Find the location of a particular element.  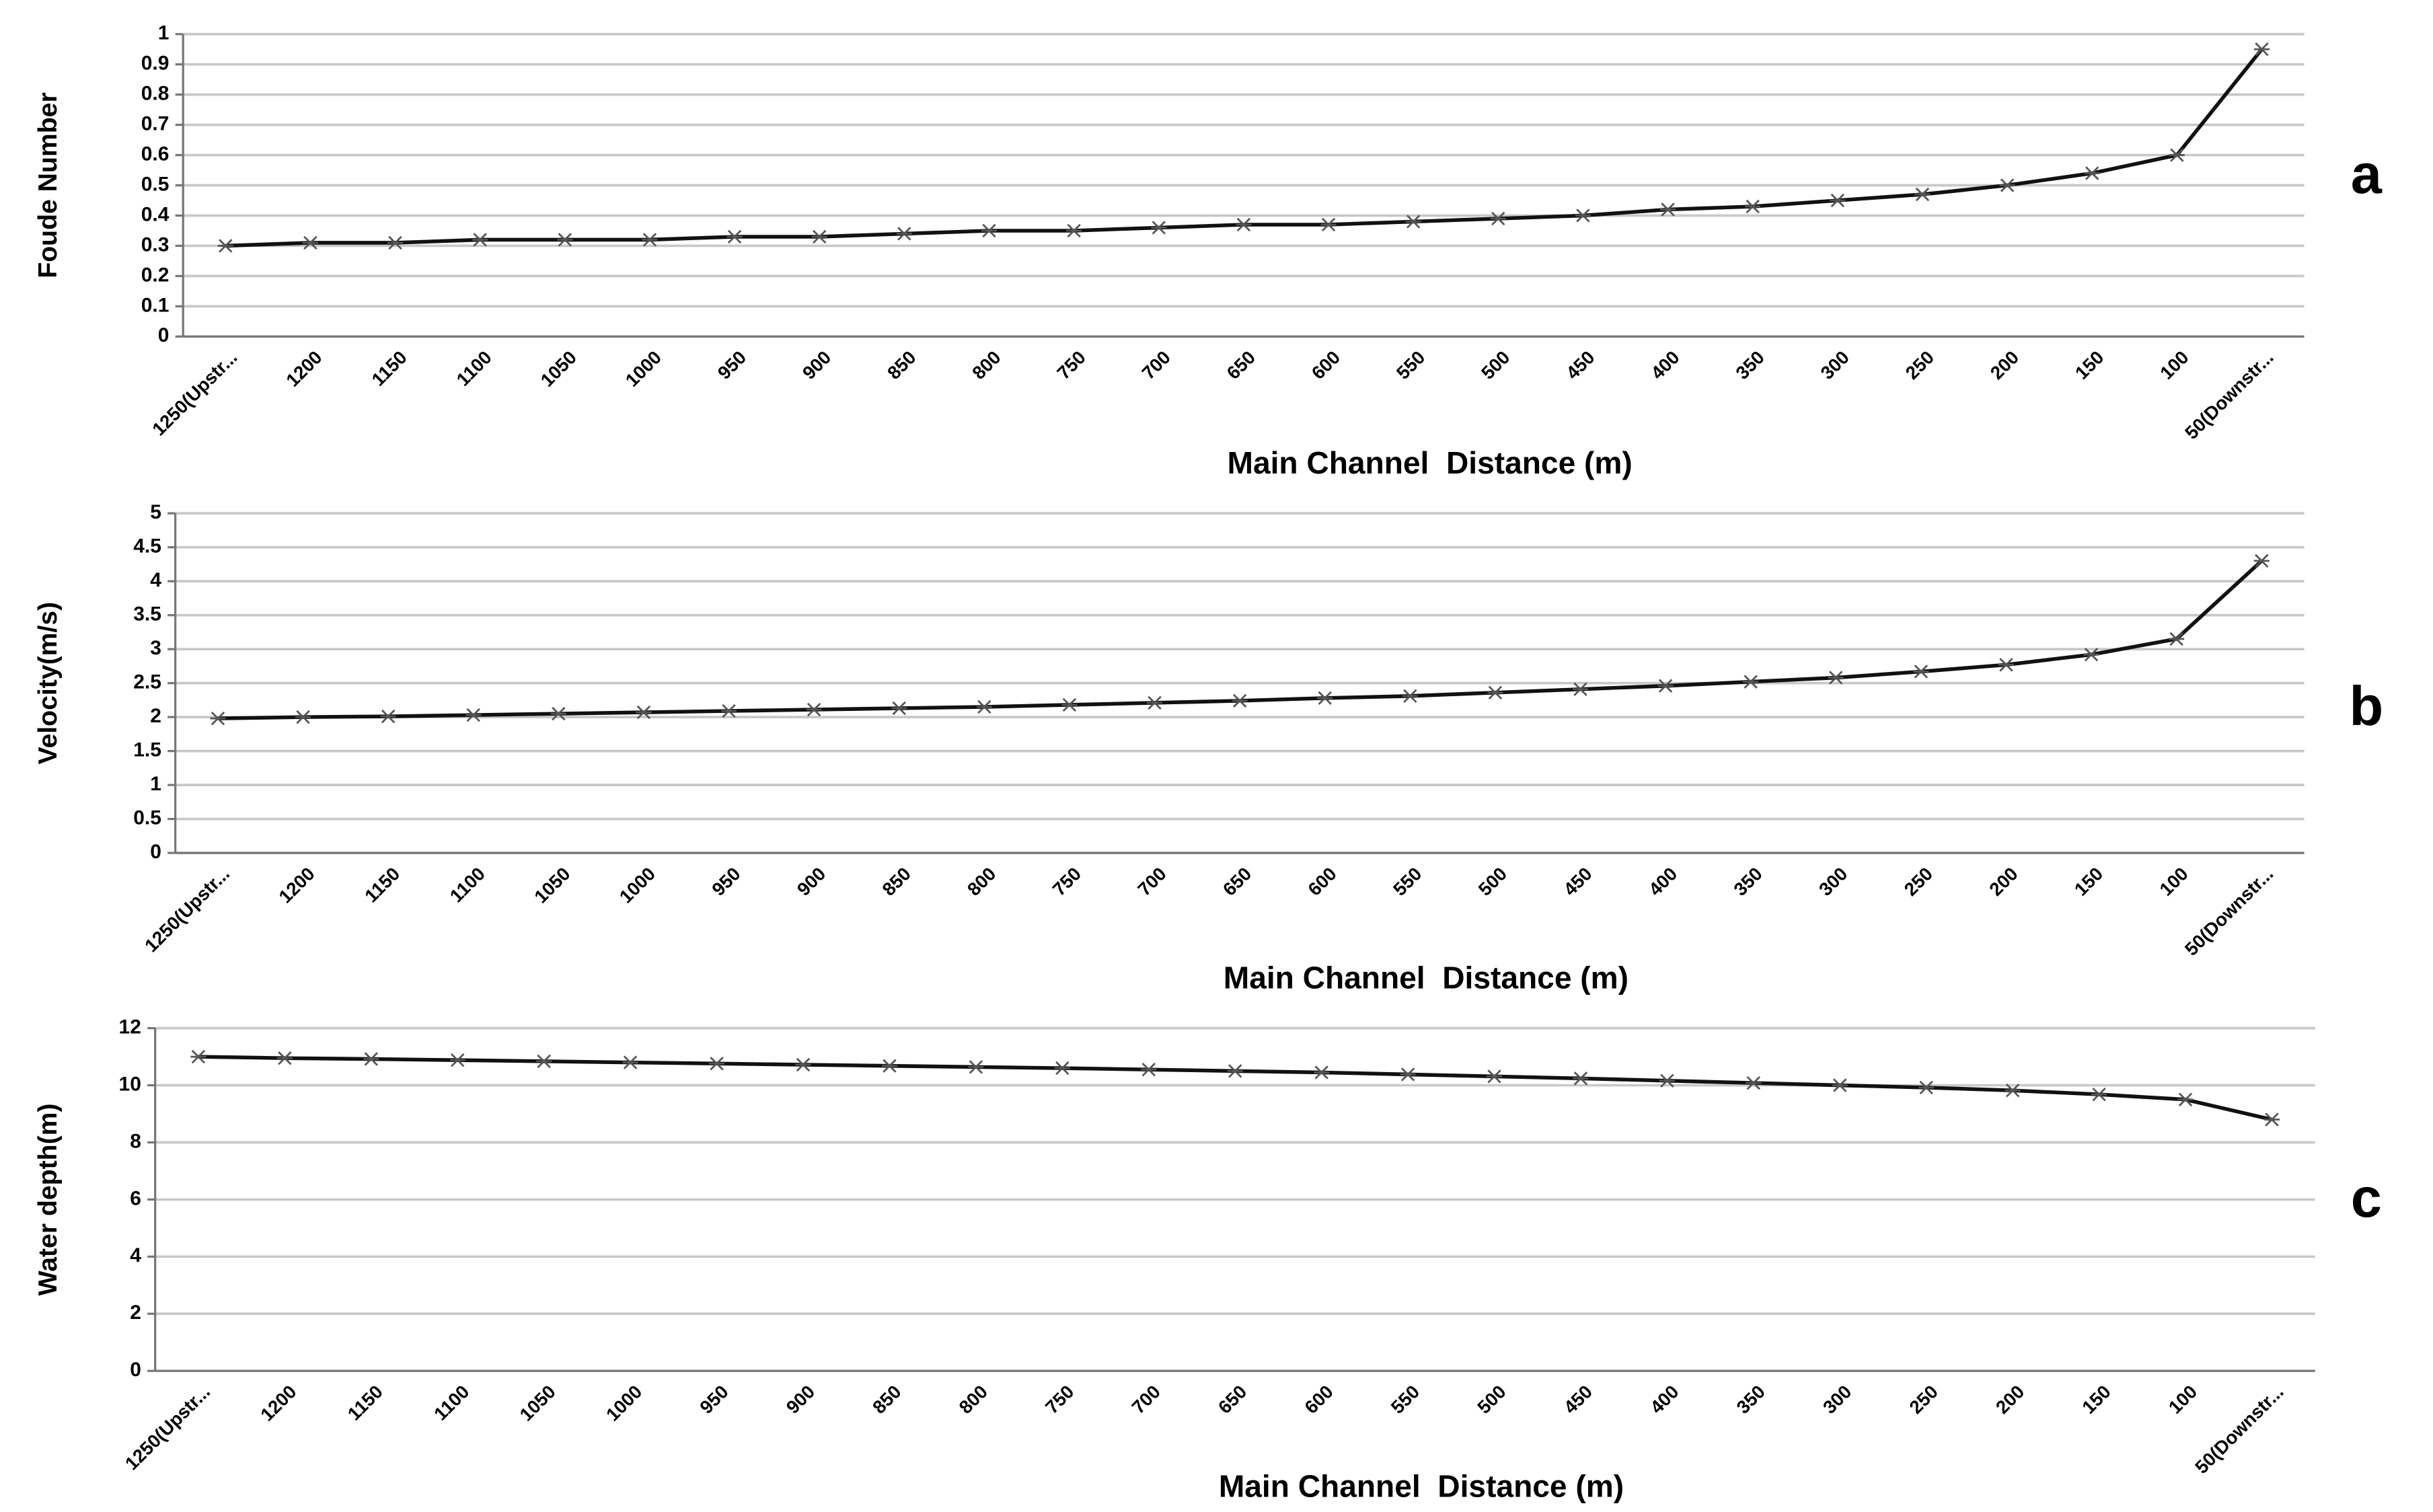

y-tick-label: 2 is located at coordinates (155, 716).